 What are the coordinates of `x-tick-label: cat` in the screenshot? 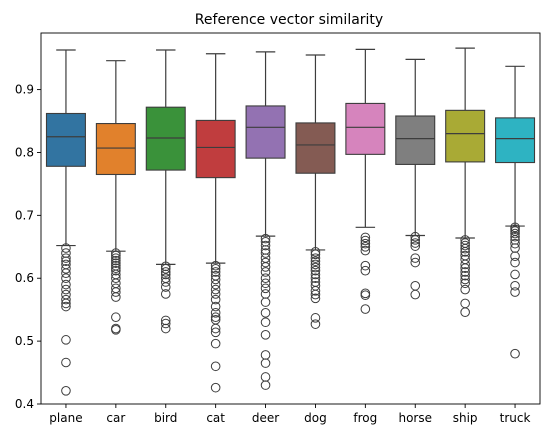 It's located at (215, 418).